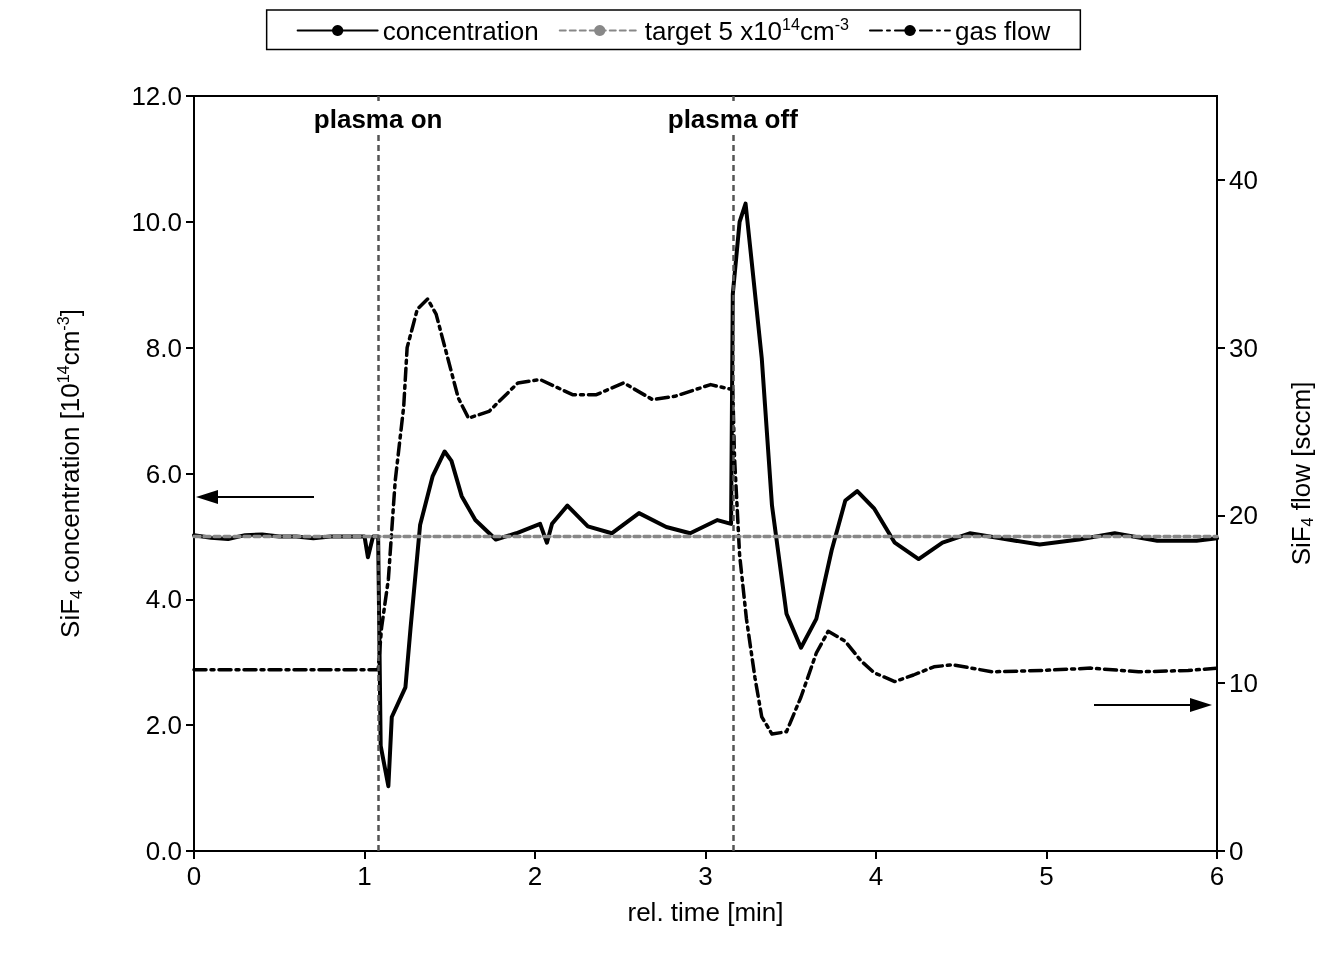 This screenshot has height=957, width=1331. Describe the element at coordinates (1243, 683) in the screenshot. I see `y2-tick-label: 10` at that location.